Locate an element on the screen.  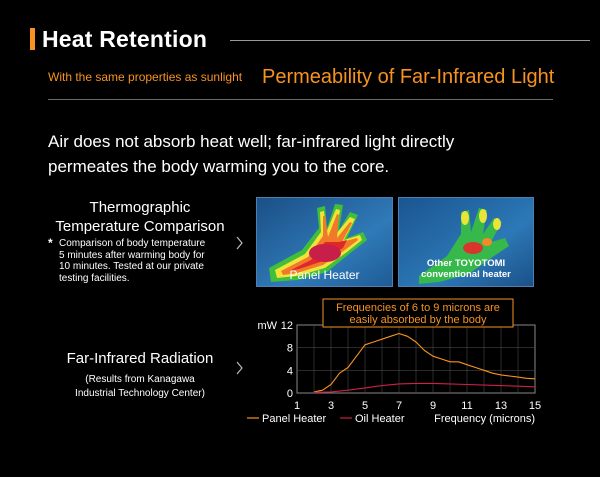
thermograph-panel-heater: Panel Heater is located at coordinates (324, 242).